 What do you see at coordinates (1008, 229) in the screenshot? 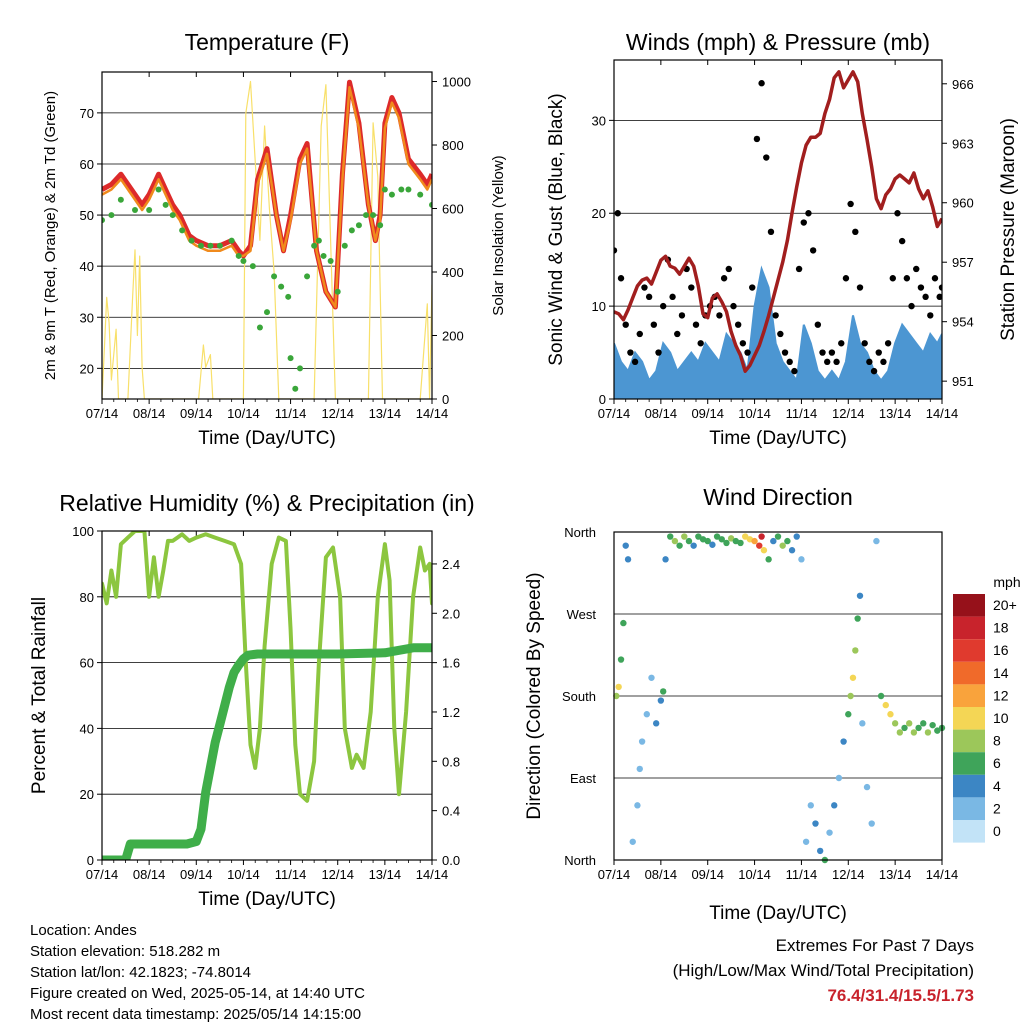
I see `y2-axis-title: Station Pressure (Maroon)` at bounding box center [1008, 229].